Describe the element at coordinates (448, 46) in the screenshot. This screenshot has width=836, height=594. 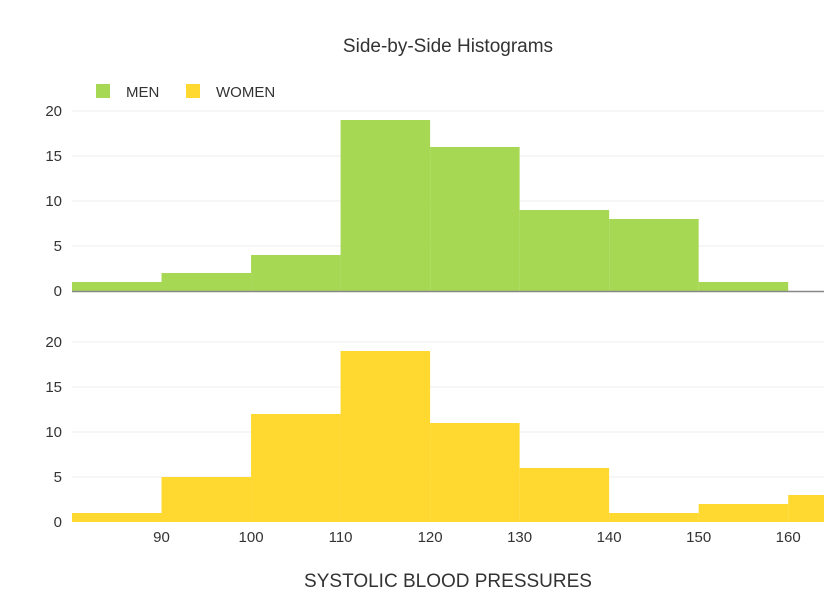
I see `chart-title: Side-by-Side Histograms` at that location.